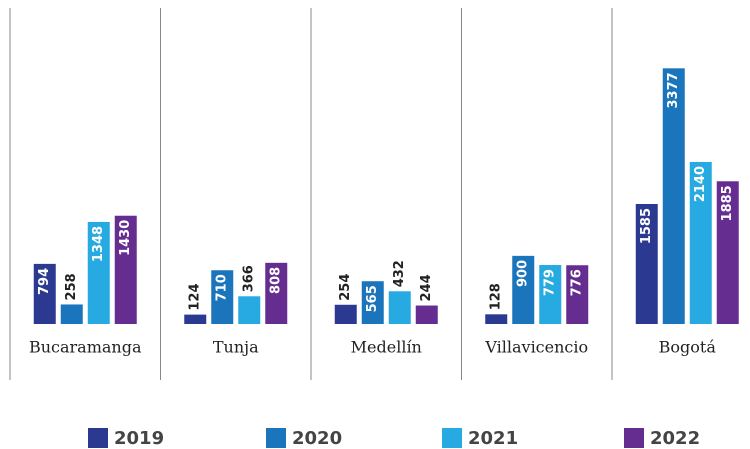  What do you see at coordinates (426, 287) in the screenshot?
I see `data-label: 244` at bounding box center [426, 287].